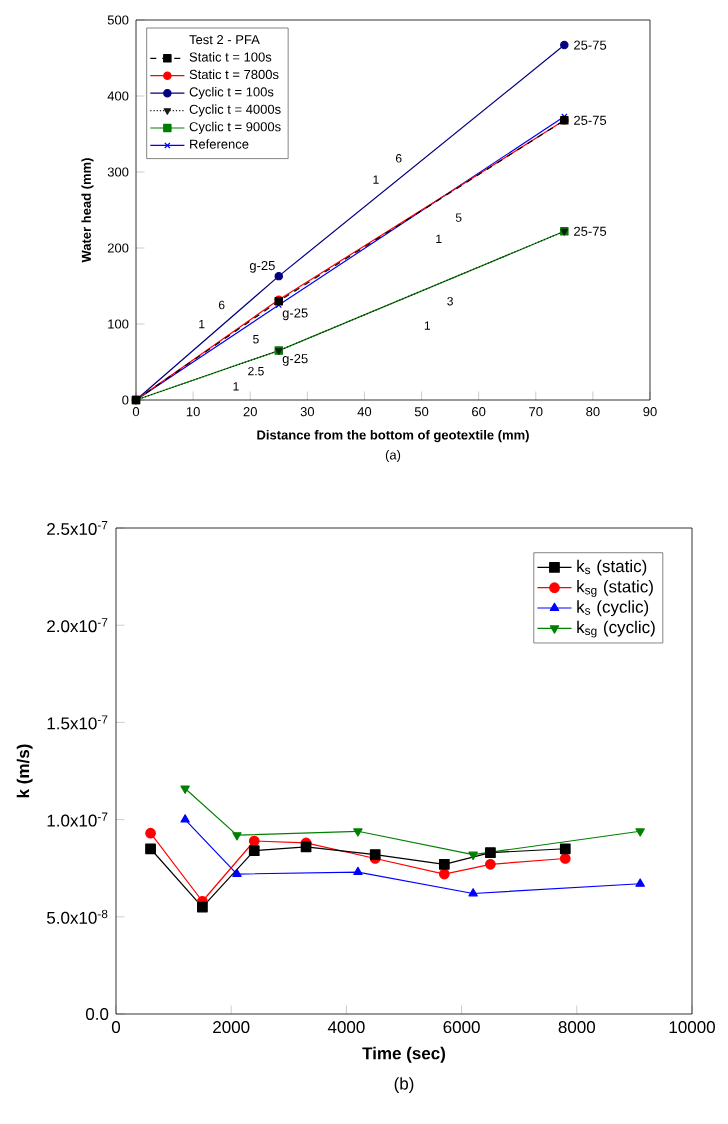 This screenshot has height=1124, width=728. Describe the element at coordinates (77, 625) in the screenshot. I see `y-tick-label: 2.0x10$^{-7}$` at that location.